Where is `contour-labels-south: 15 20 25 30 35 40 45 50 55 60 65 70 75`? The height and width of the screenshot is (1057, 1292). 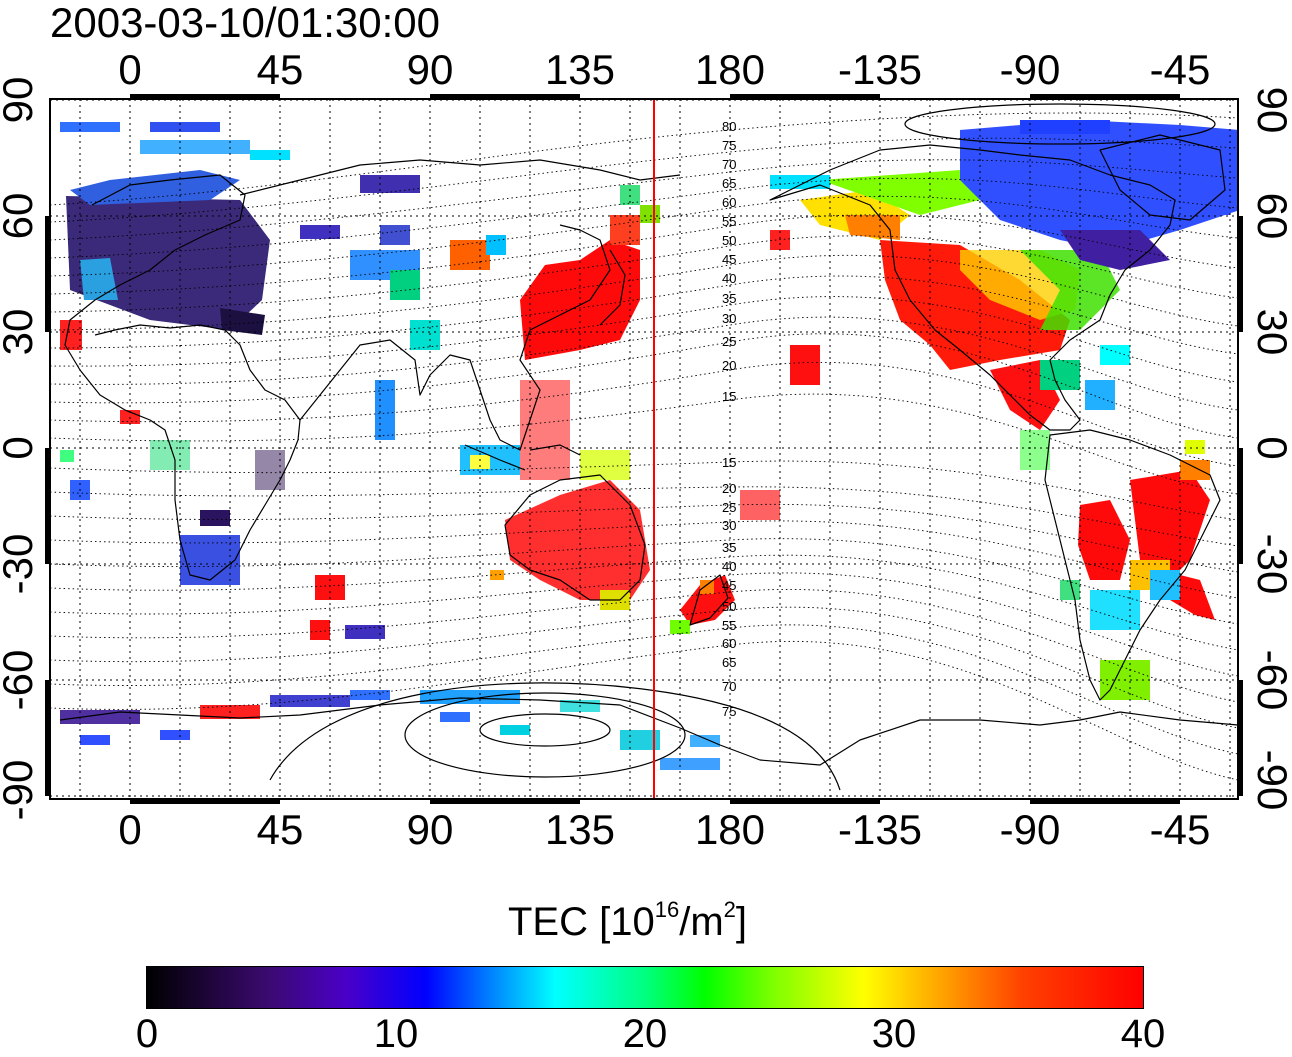 contour-labels-south: 15 20 25 30 35 40 45 50 55 60 65 70 75 is located at coordinates (729, 587).